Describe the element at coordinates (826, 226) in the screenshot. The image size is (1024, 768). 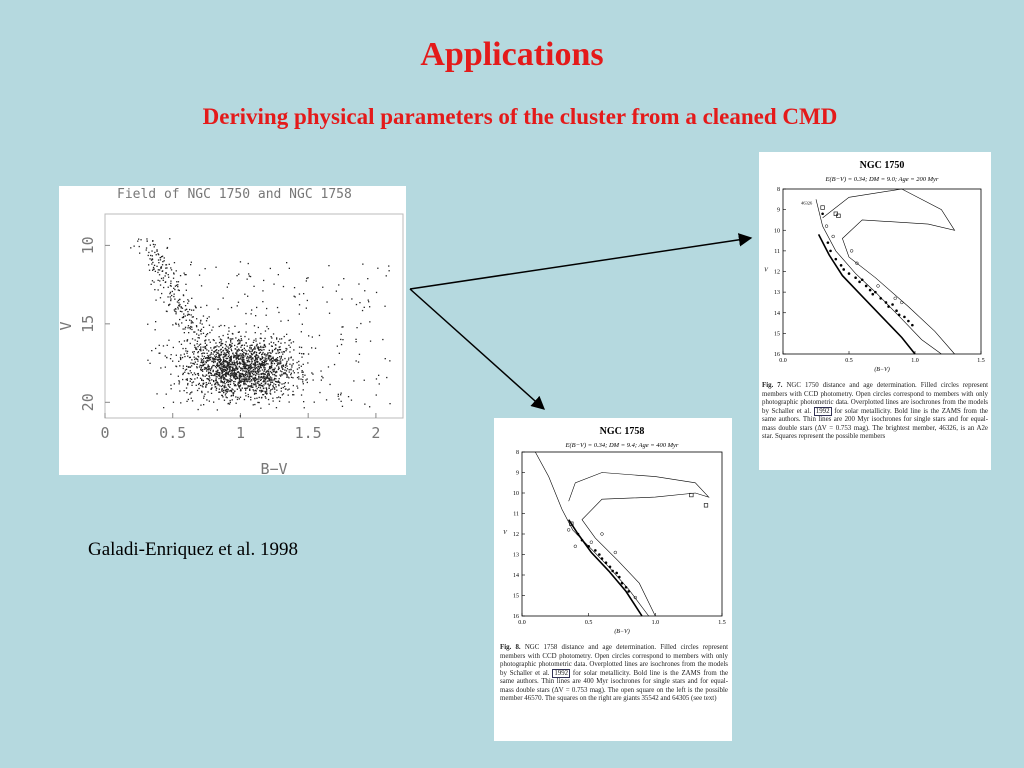
I see `member-open` at that location.